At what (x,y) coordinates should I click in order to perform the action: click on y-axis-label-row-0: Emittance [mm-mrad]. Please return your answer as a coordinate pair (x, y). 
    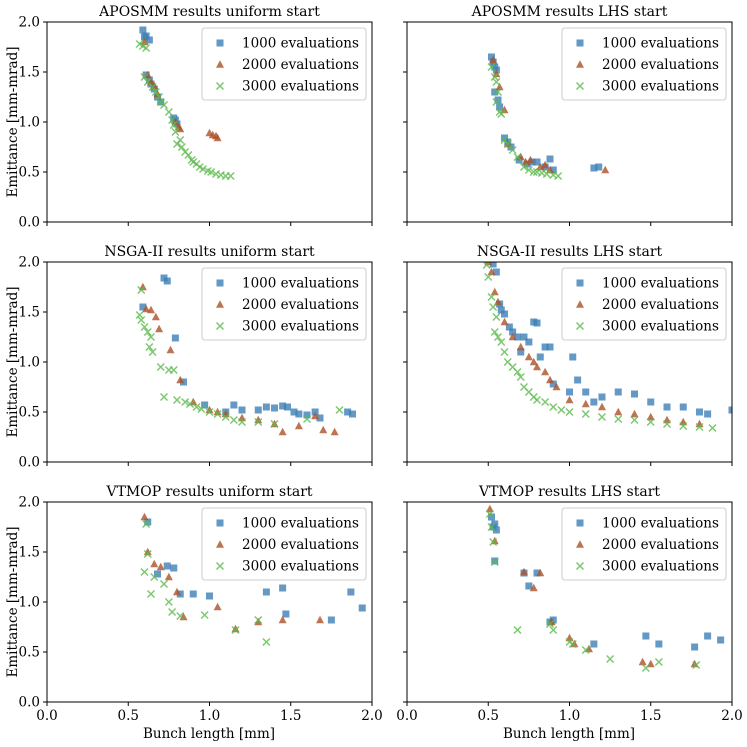
    Looking at the image, I should click on (13, 121).